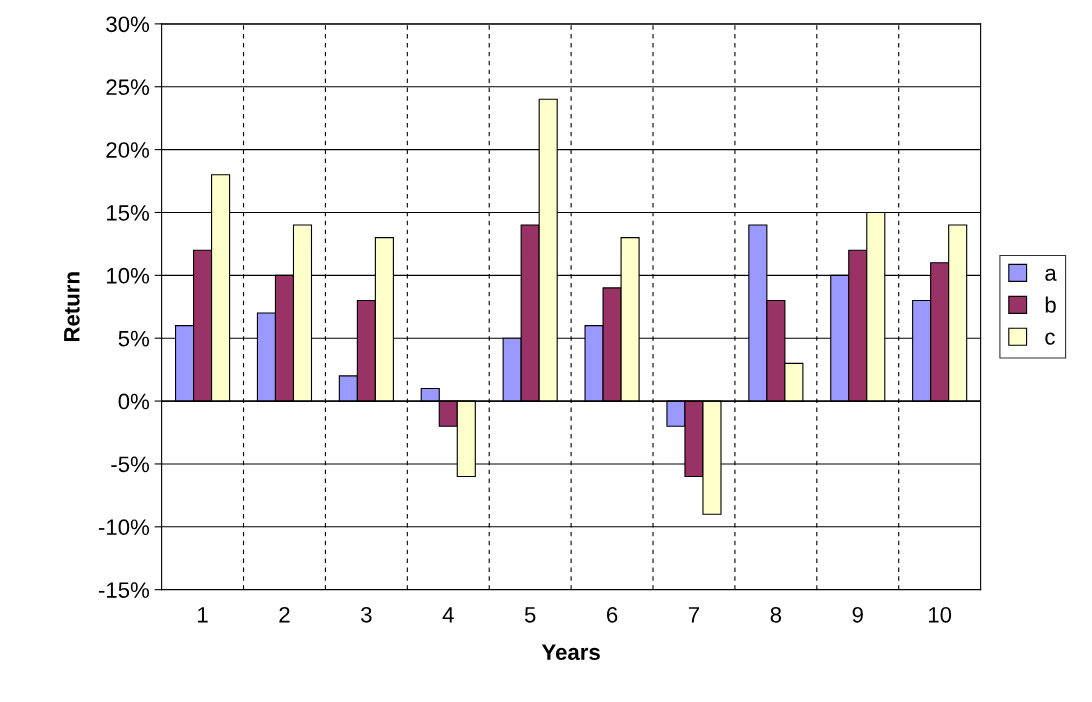 The width and height of the screenshot is (1092, 702). What do you see at coordinates (130, 464) in the screenshot?
I see `y-tick-label: -5%` at bounding box center [130, 464].